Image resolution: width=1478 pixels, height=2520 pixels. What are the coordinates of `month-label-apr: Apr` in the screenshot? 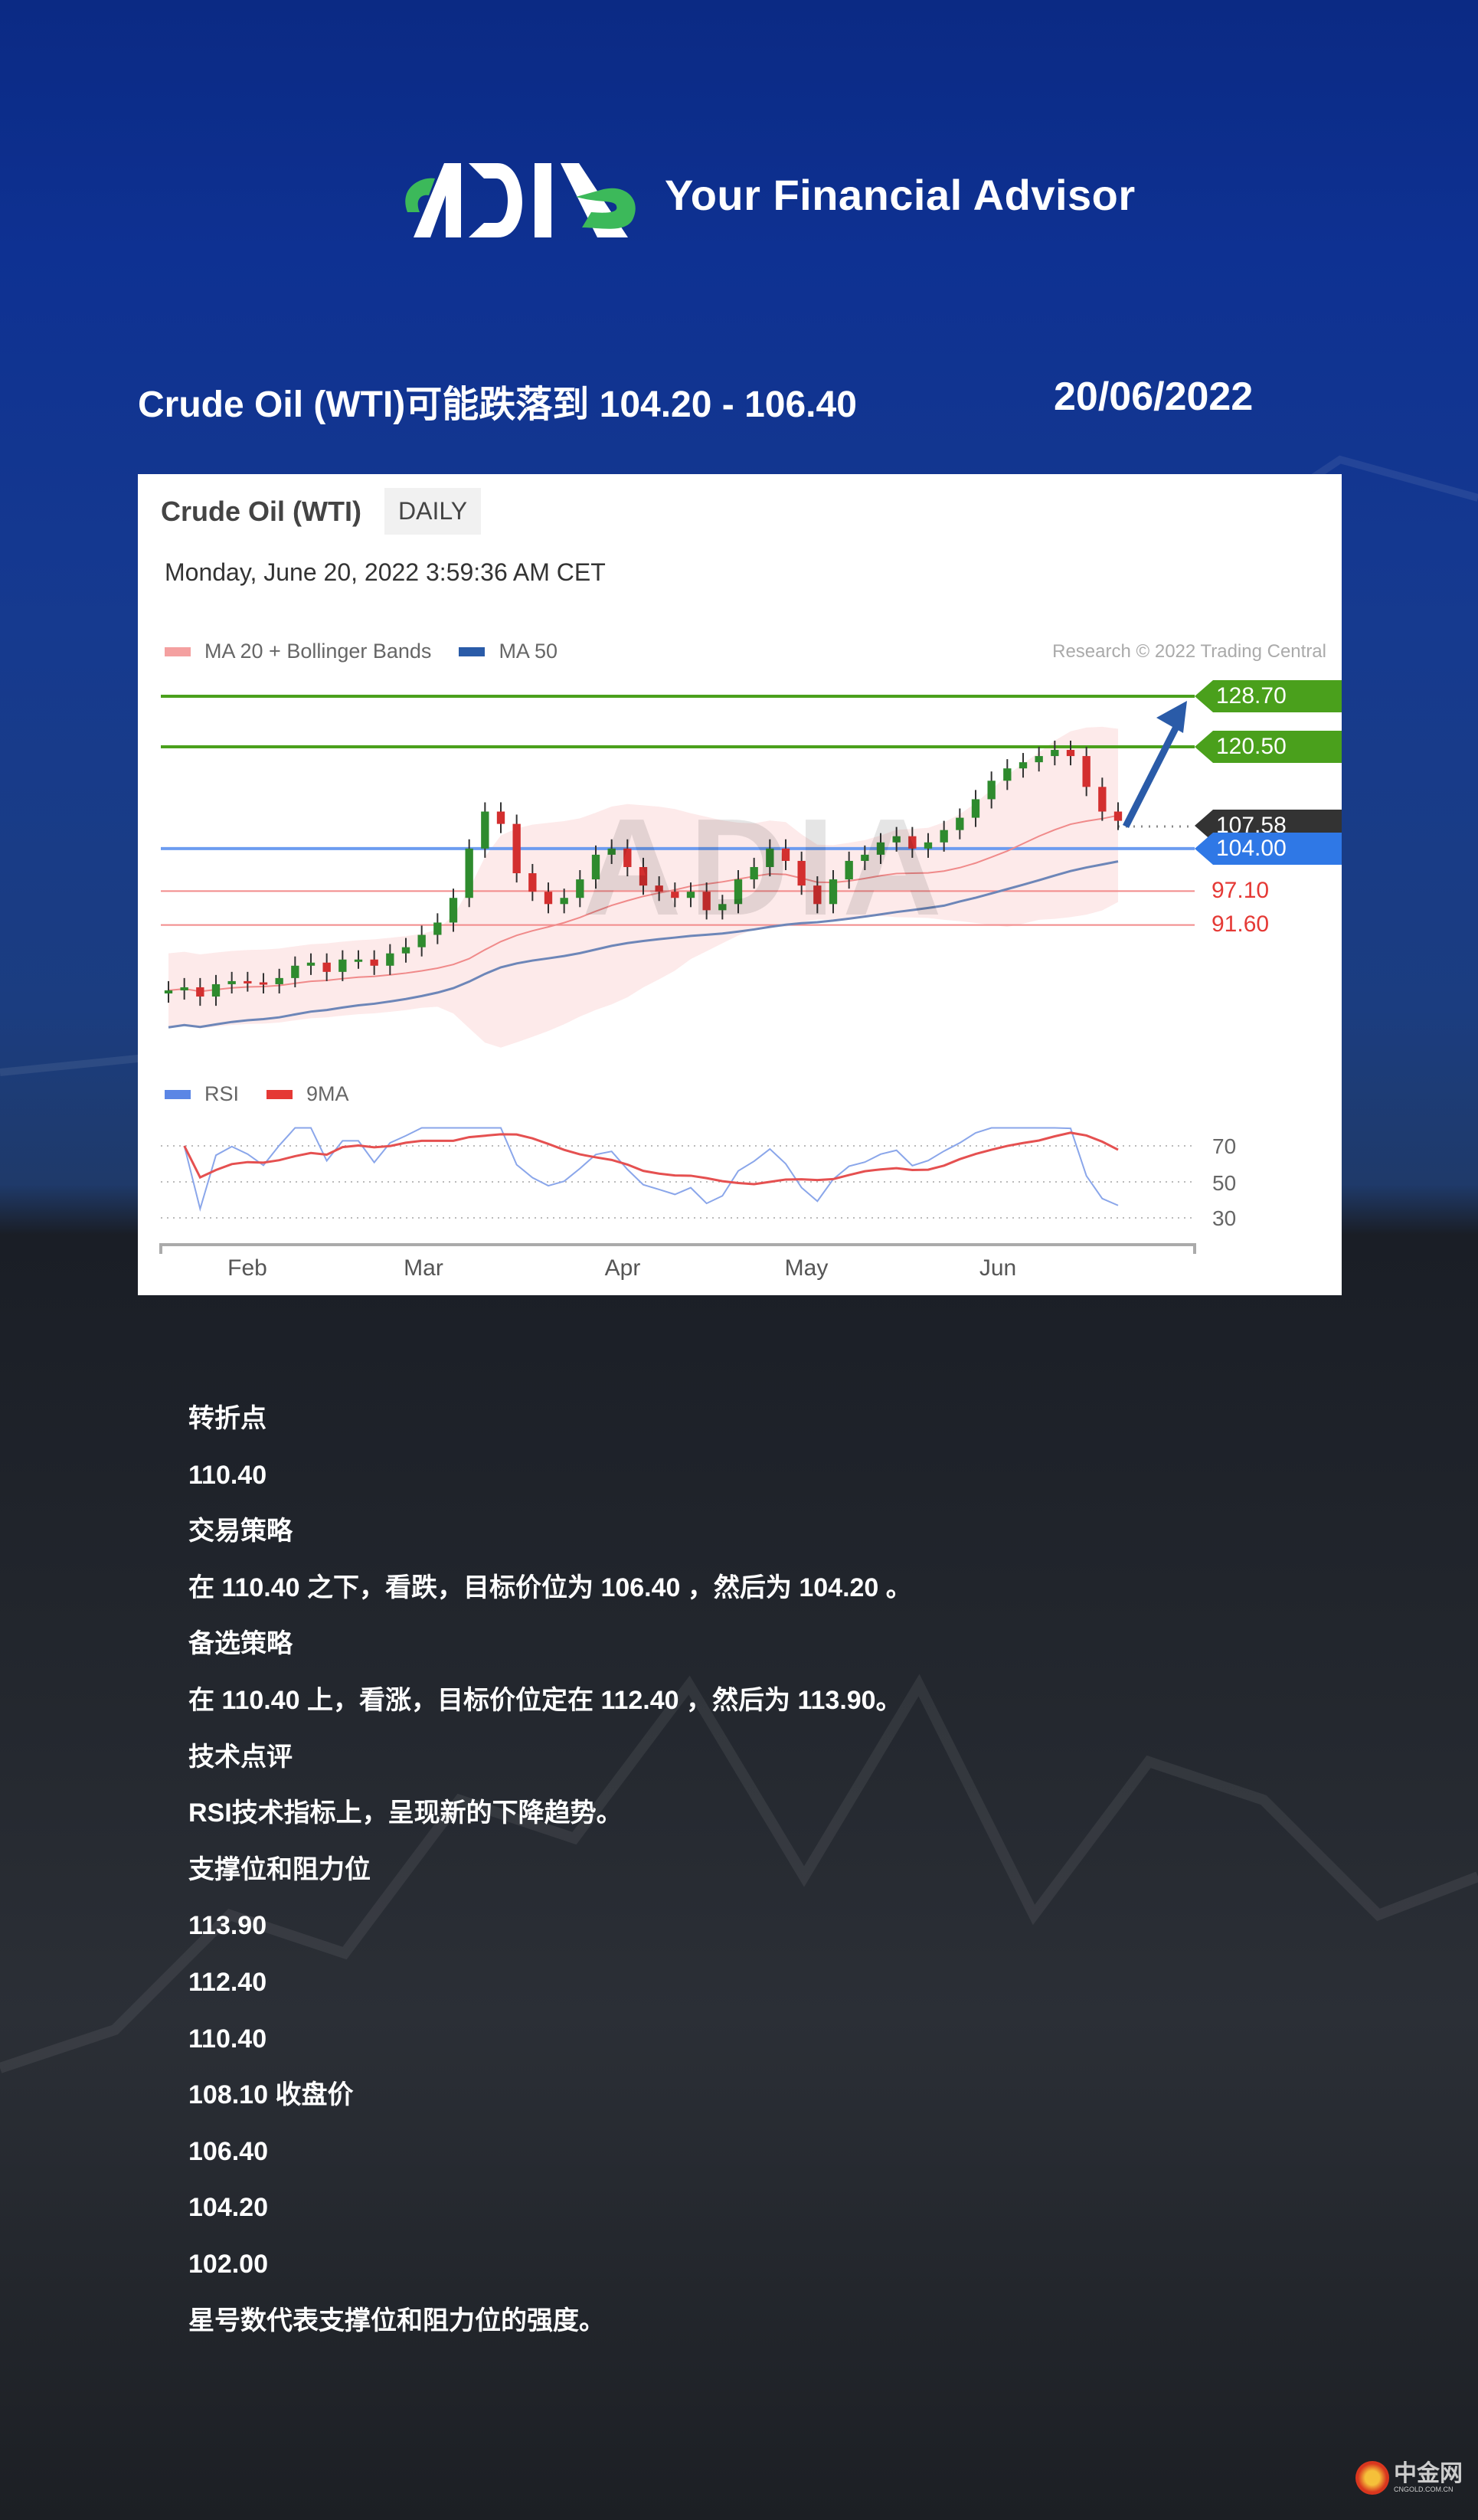 It's located at (622, 1268).